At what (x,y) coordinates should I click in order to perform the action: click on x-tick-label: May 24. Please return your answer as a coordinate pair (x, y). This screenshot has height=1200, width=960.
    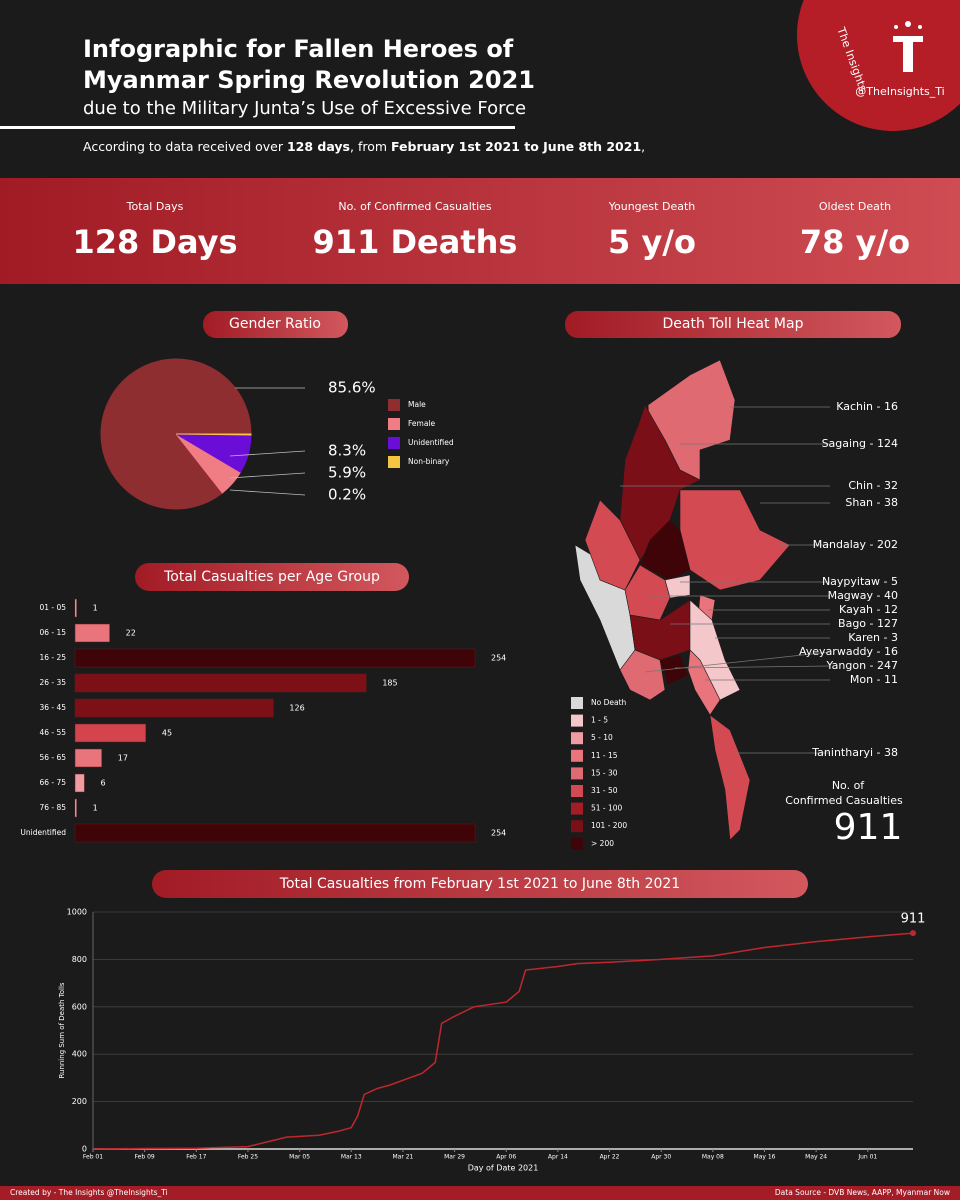
    Looking at the image, I should click on (816, 1157).